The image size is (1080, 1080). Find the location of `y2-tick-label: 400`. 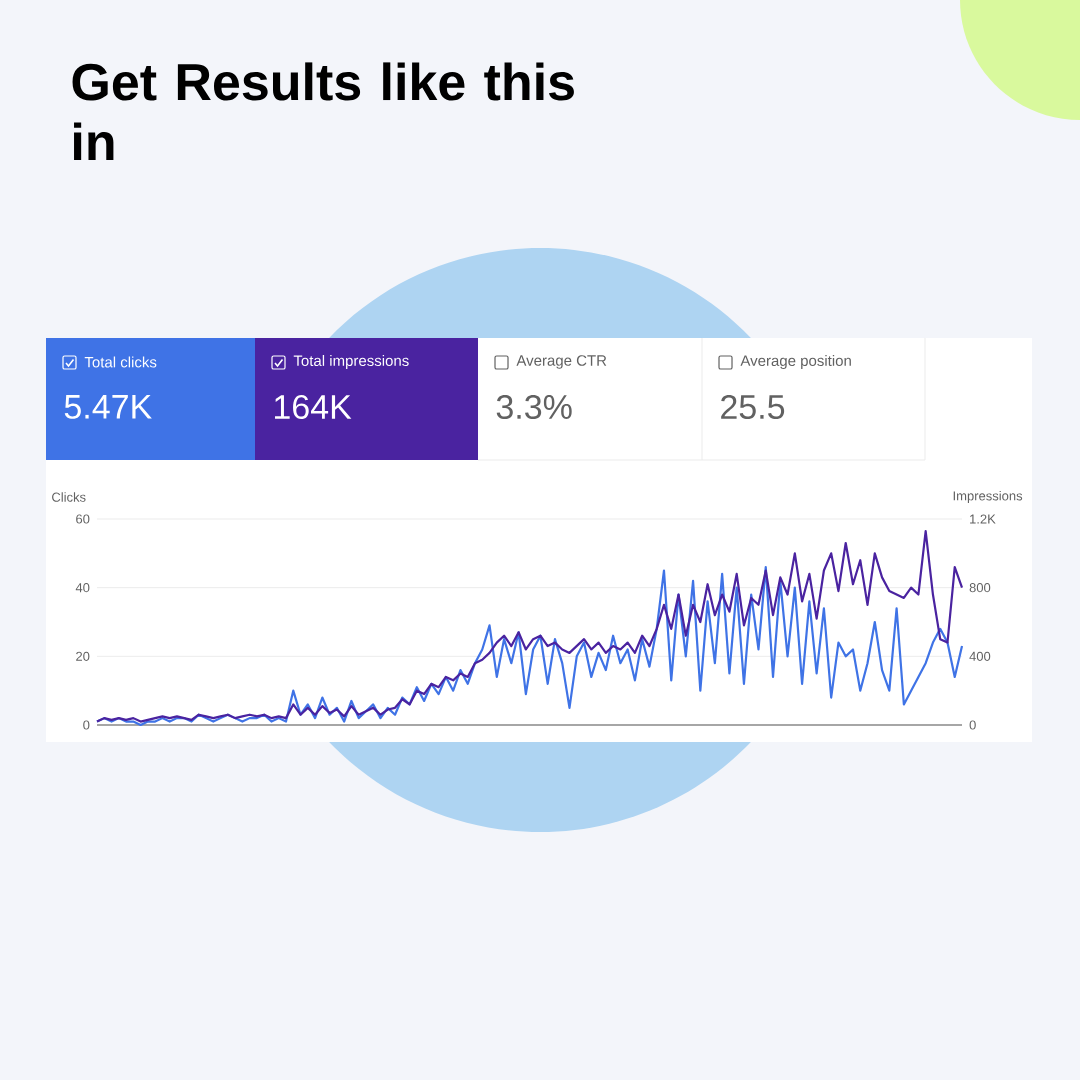

y2-tick-label: 400 is located at coordinates (980, 656).